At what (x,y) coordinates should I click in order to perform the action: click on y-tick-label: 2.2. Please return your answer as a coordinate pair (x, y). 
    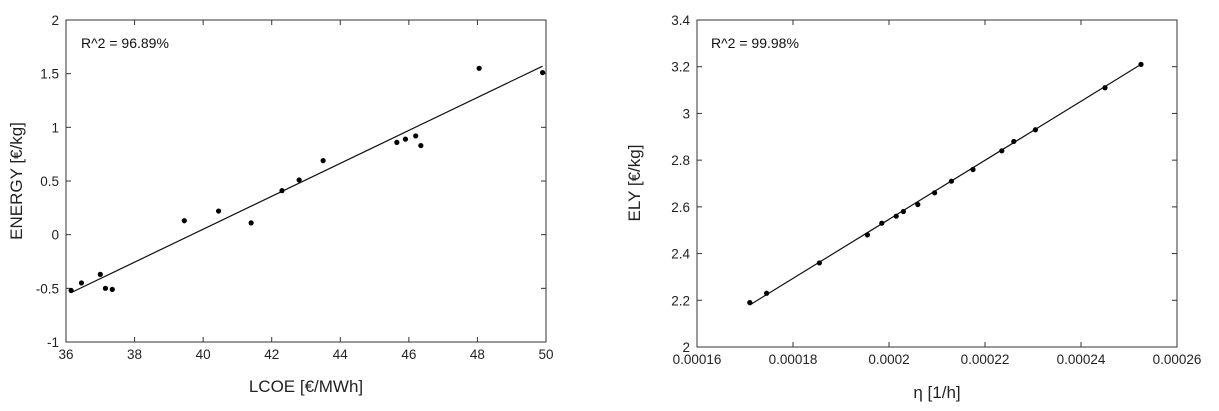
    Looking at the image, I should click on (680, 300).